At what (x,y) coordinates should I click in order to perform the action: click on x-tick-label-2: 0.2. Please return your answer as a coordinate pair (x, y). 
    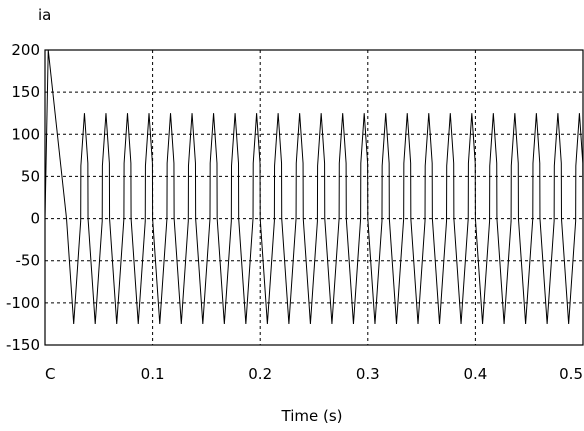
    Looking at the image, I should click on (260, 374).